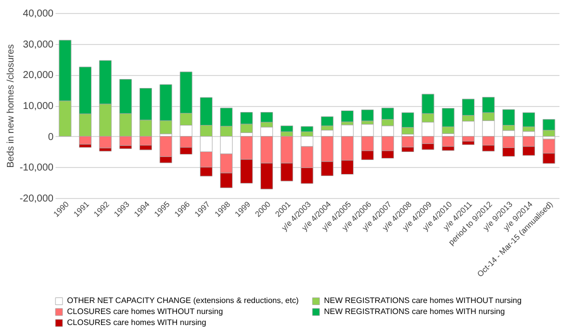  I want to click on y-tick-label: -10,000, so click(37, 168).